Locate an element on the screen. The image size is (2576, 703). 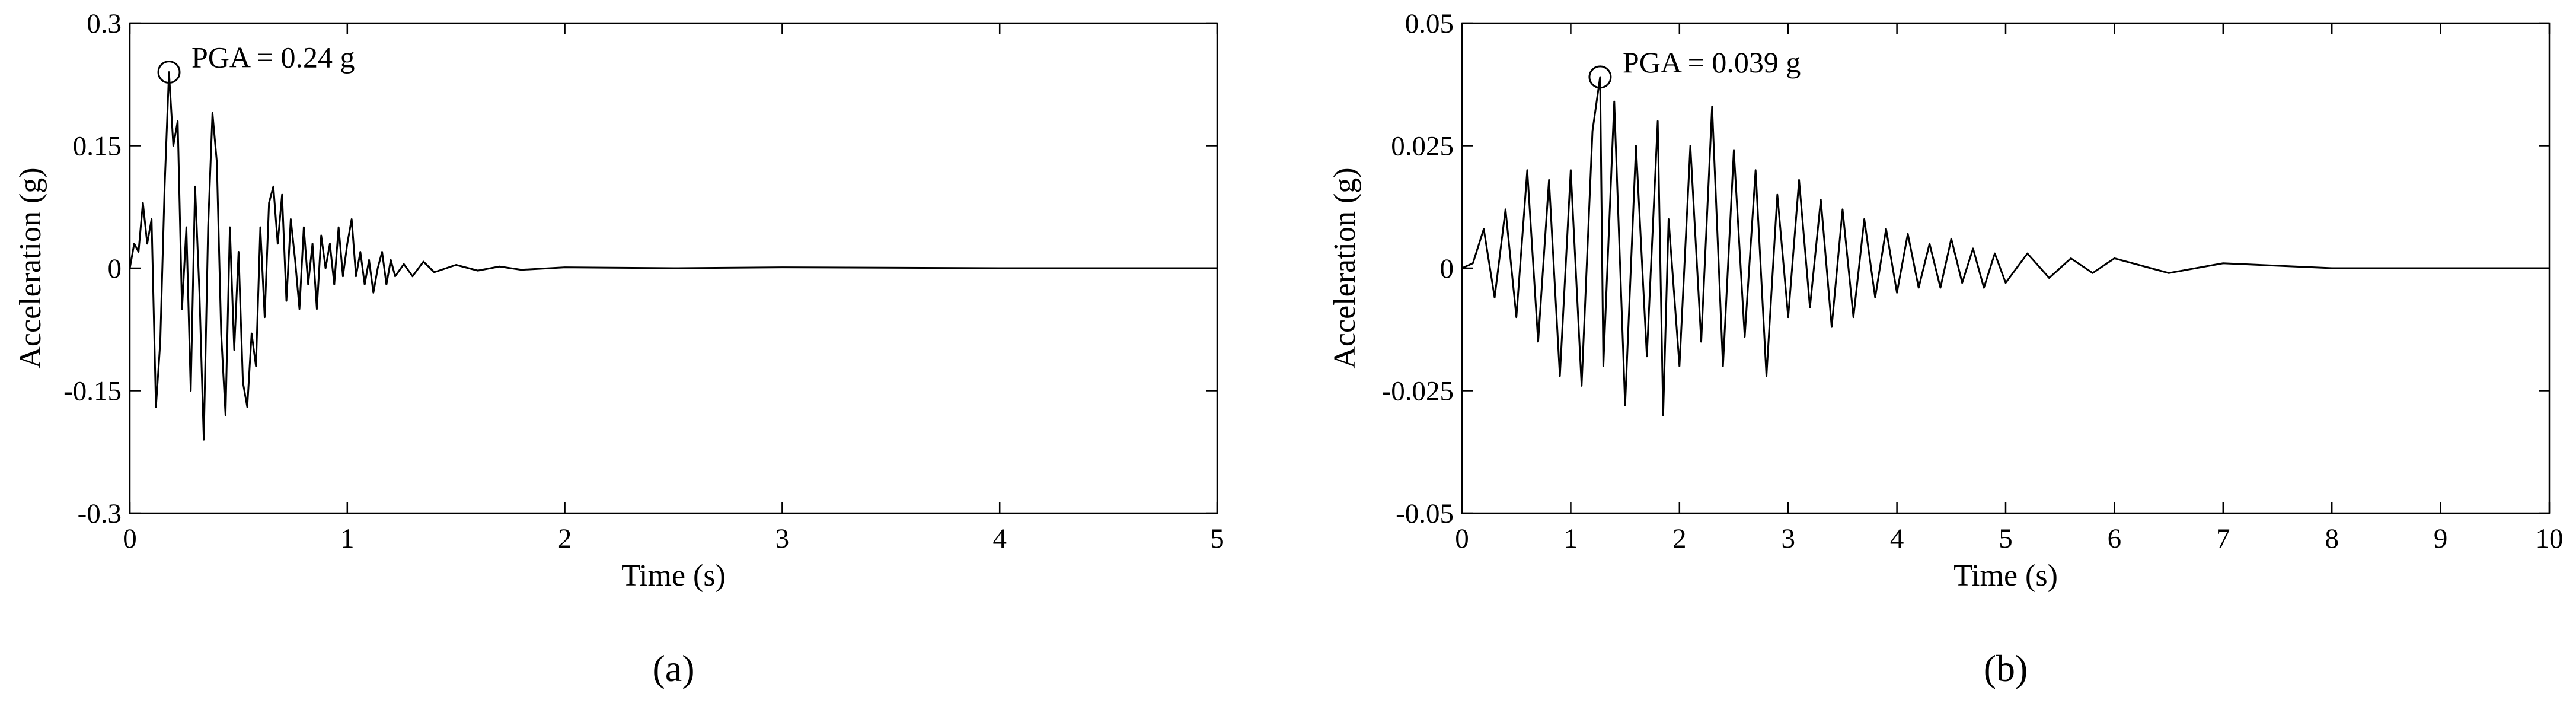
y-tick-label: -0.05 is located at coordinates (1425, 514).